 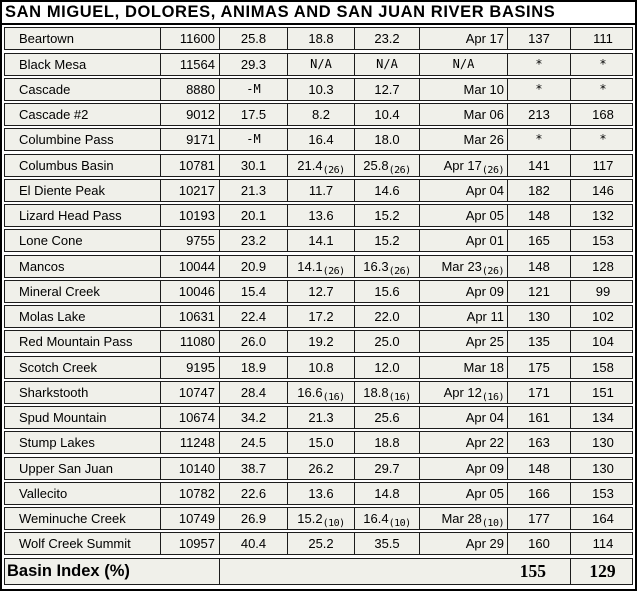 I want to click on elevation-cell: 10782, so click(x=190, y=493).